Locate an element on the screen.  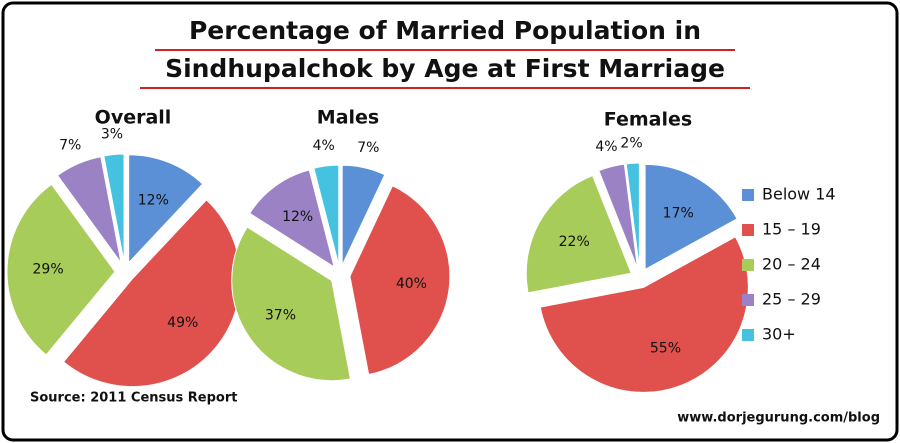
data-label: 22% is located at coordinates (574, 242).